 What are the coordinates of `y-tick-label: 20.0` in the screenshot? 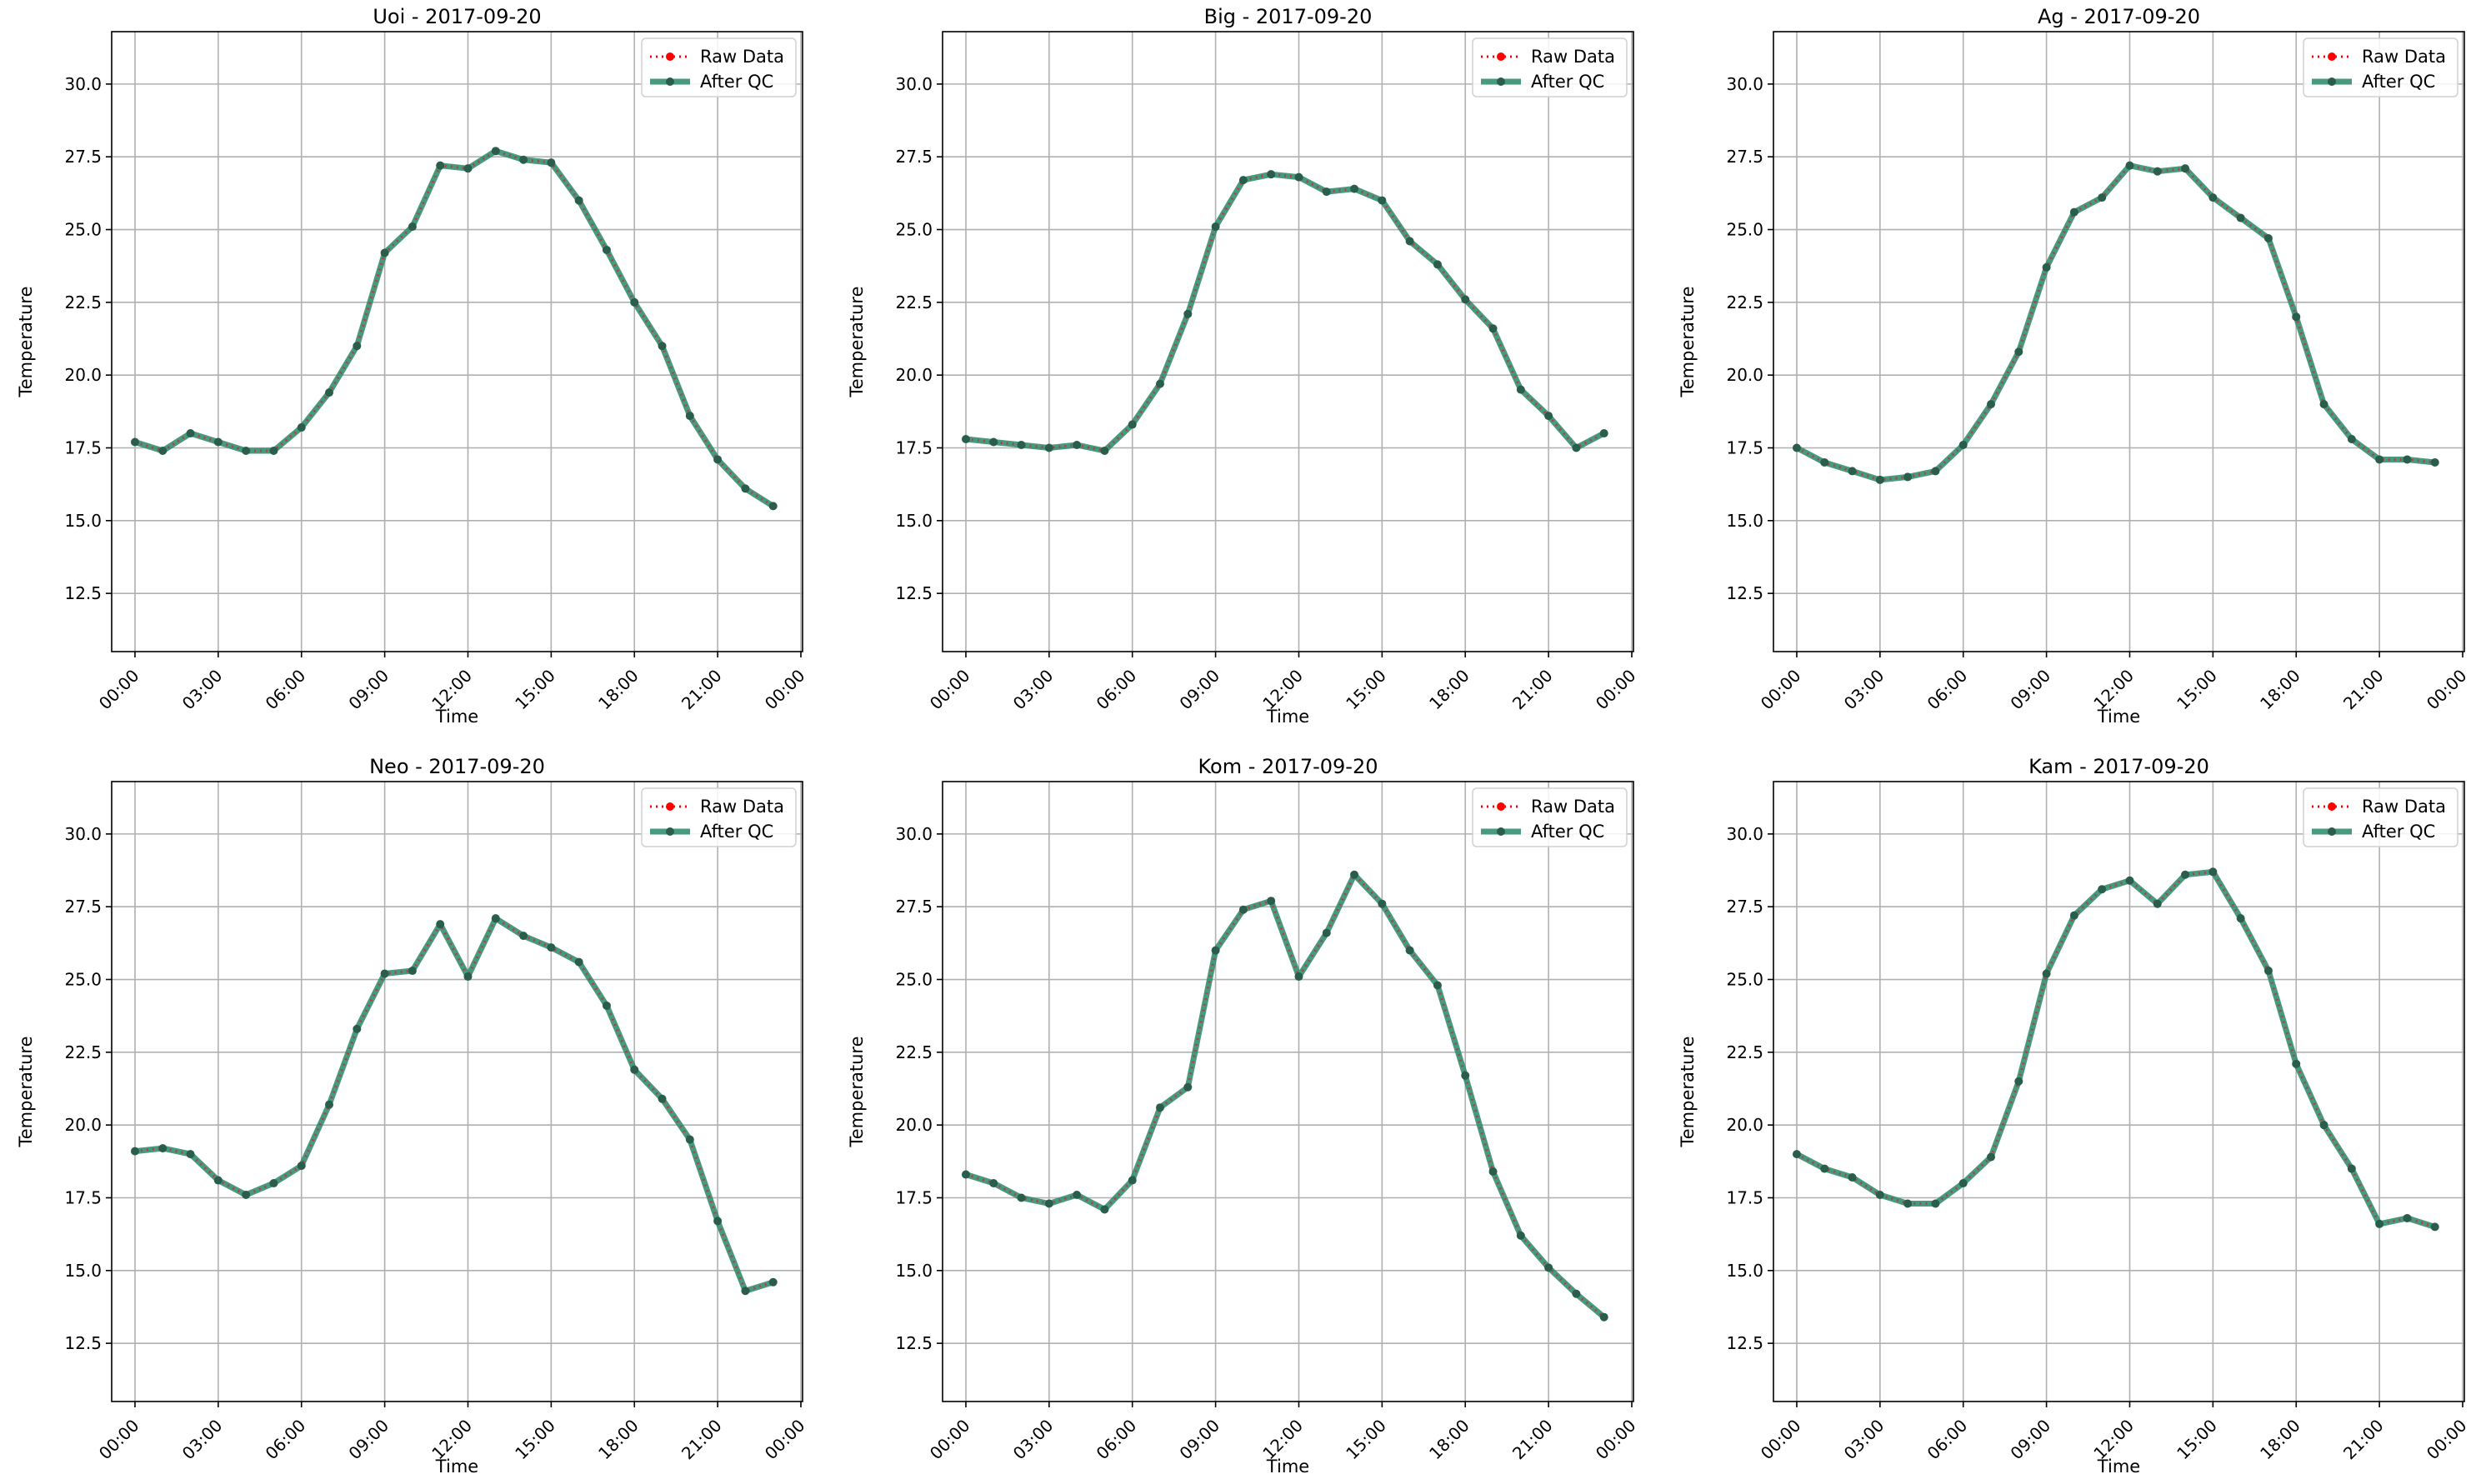 It's located at (83, 375).